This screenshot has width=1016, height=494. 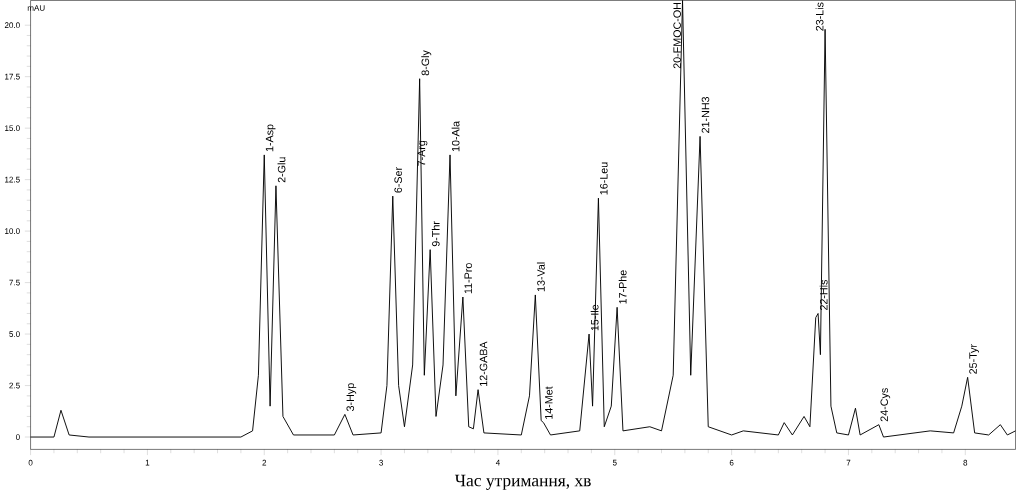 I want to click on annotation: 8-Gly, so click(x=426, y=63).